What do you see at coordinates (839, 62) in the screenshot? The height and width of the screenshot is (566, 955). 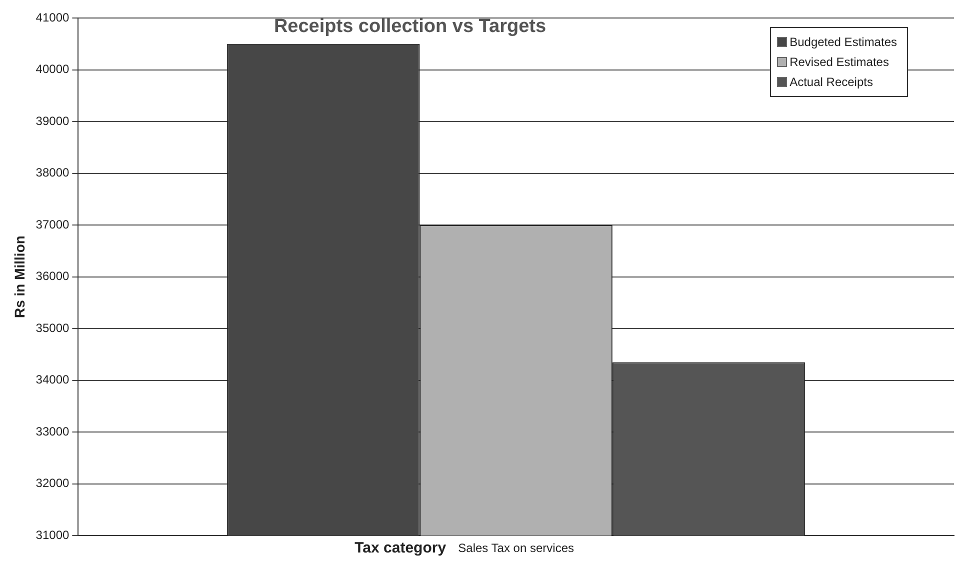 I see `legend-label: Revised Estimates` at bounding box center [839, 62].